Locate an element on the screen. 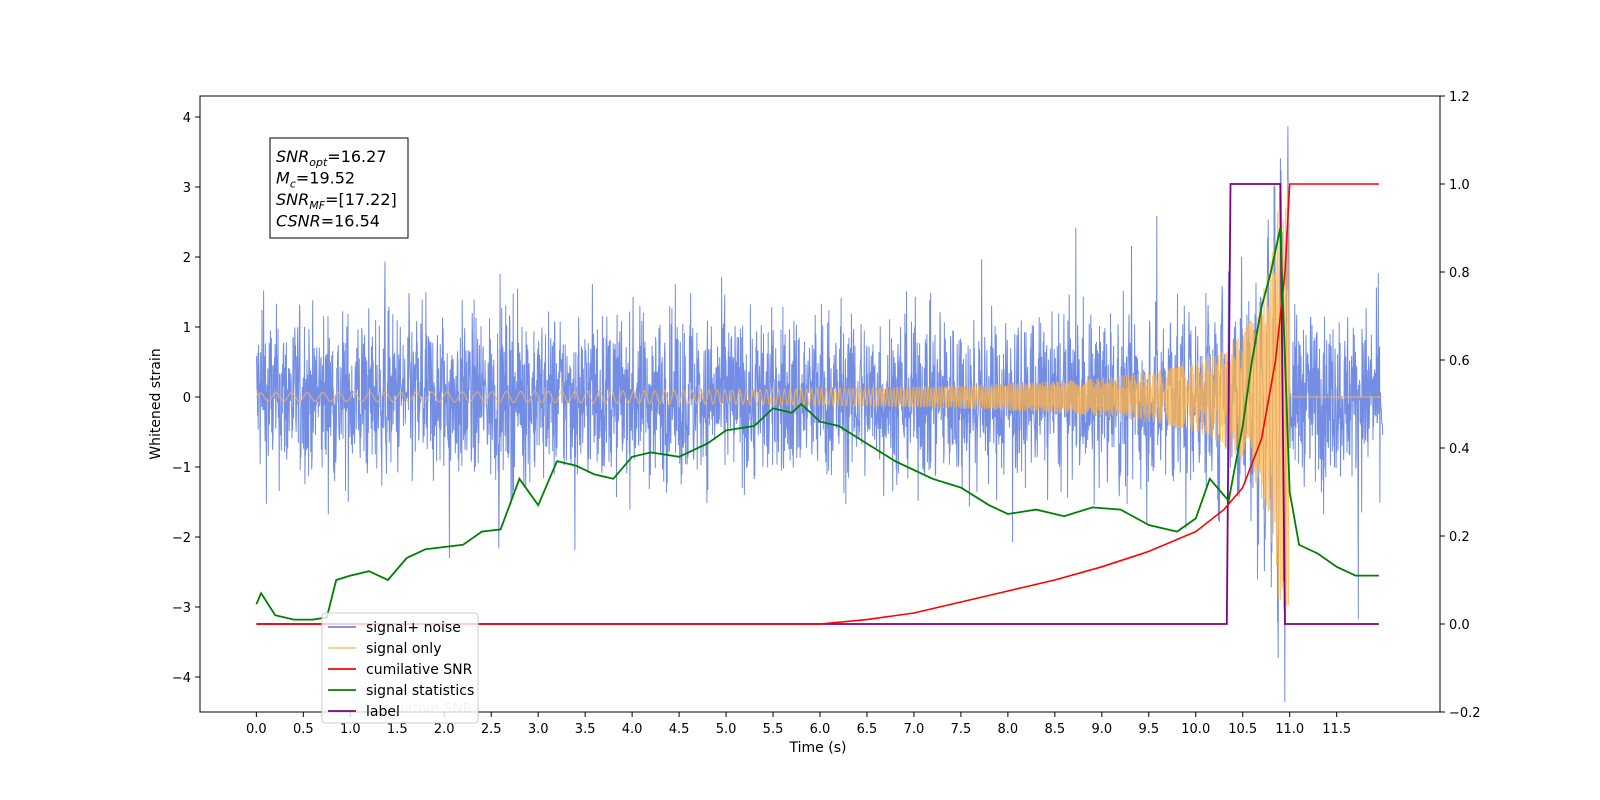 The image size is (1600, 800). x-tick-label: 8.0 is located at coordinates (1008, 729).